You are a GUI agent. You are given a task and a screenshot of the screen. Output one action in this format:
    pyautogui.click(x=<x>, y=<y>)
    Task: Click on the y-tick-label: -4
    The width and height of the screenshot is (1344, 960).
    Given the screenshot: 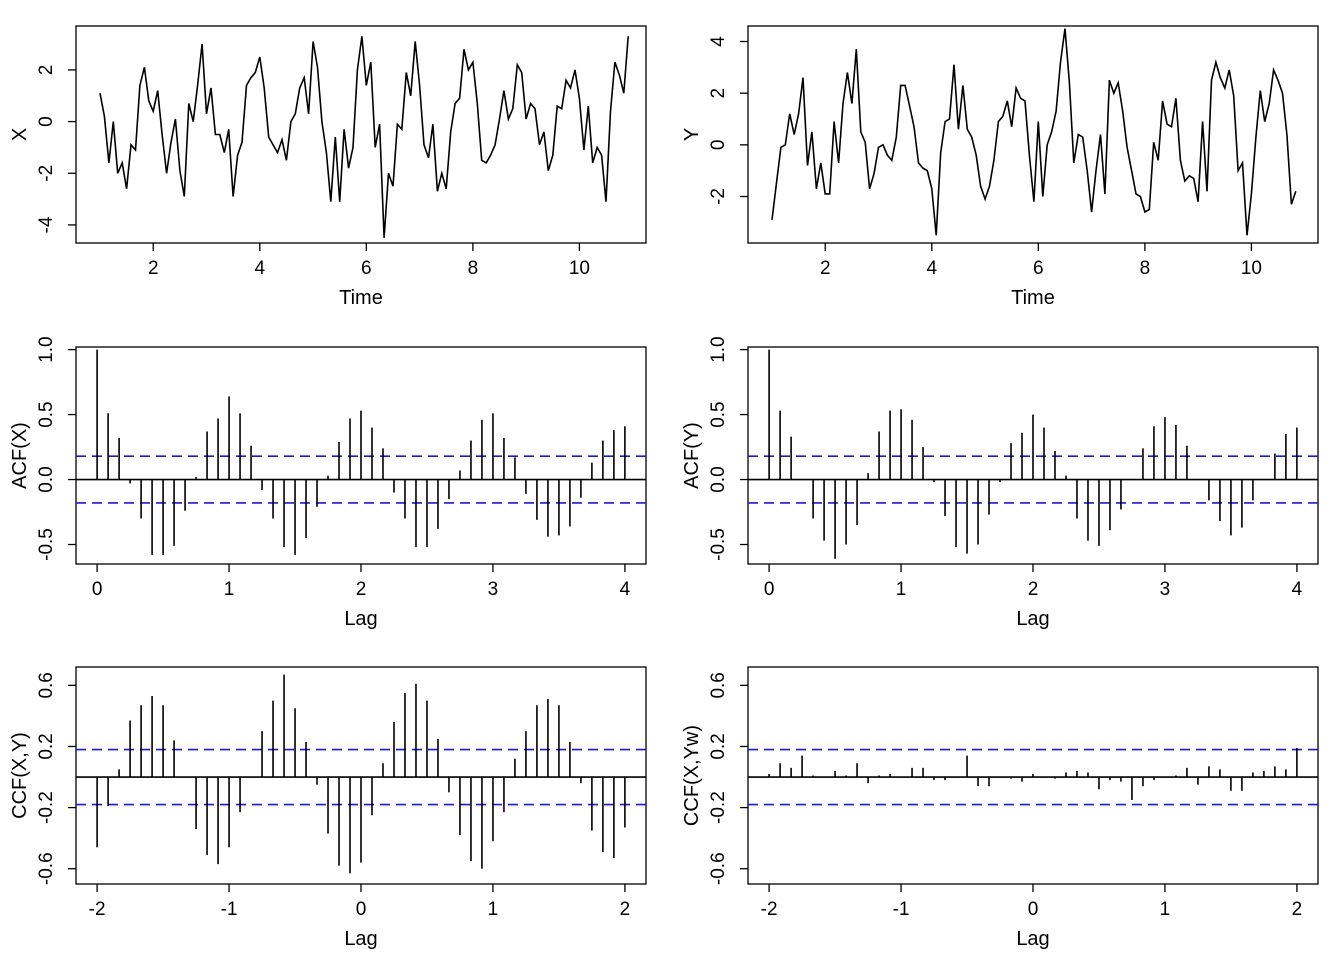 What is the action you would take?
    pyautogui.click(x=46, y=224)
    